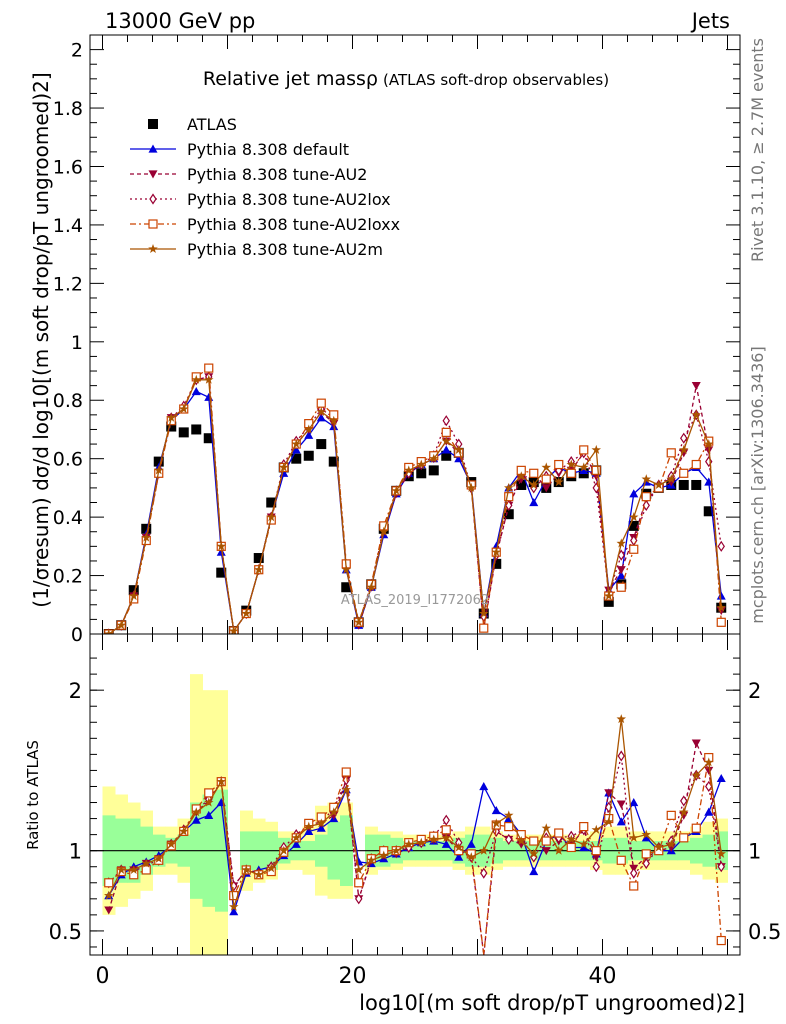 This screenshot has height=1024, width=786. I want to click on legend-label-4: Pythia 8.308 tune-AU2loxx, so click(293, 224).